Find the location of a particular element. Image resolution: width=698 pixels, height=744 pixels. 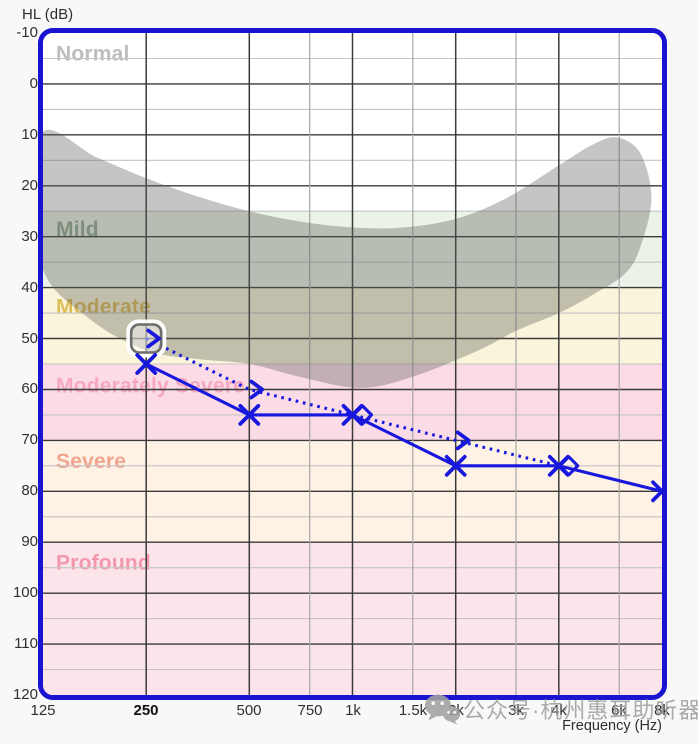

series-line-threshold-solid-x is located at coordinates (403, 427).